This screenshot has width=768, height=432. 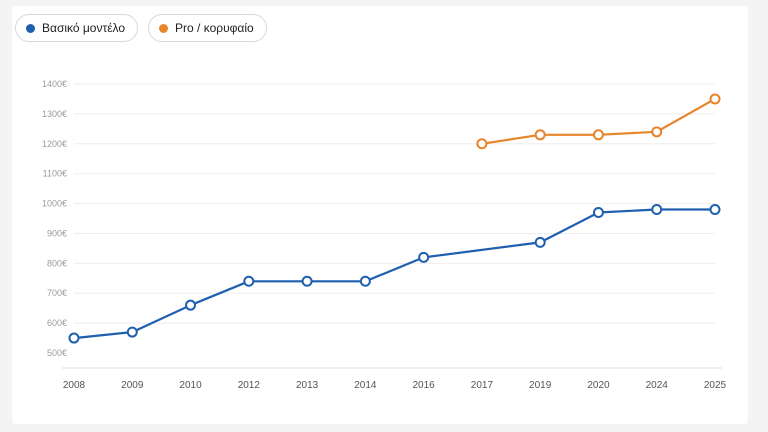 I want to click on y-tick-label: 1100€, so click(x=55, y=174).